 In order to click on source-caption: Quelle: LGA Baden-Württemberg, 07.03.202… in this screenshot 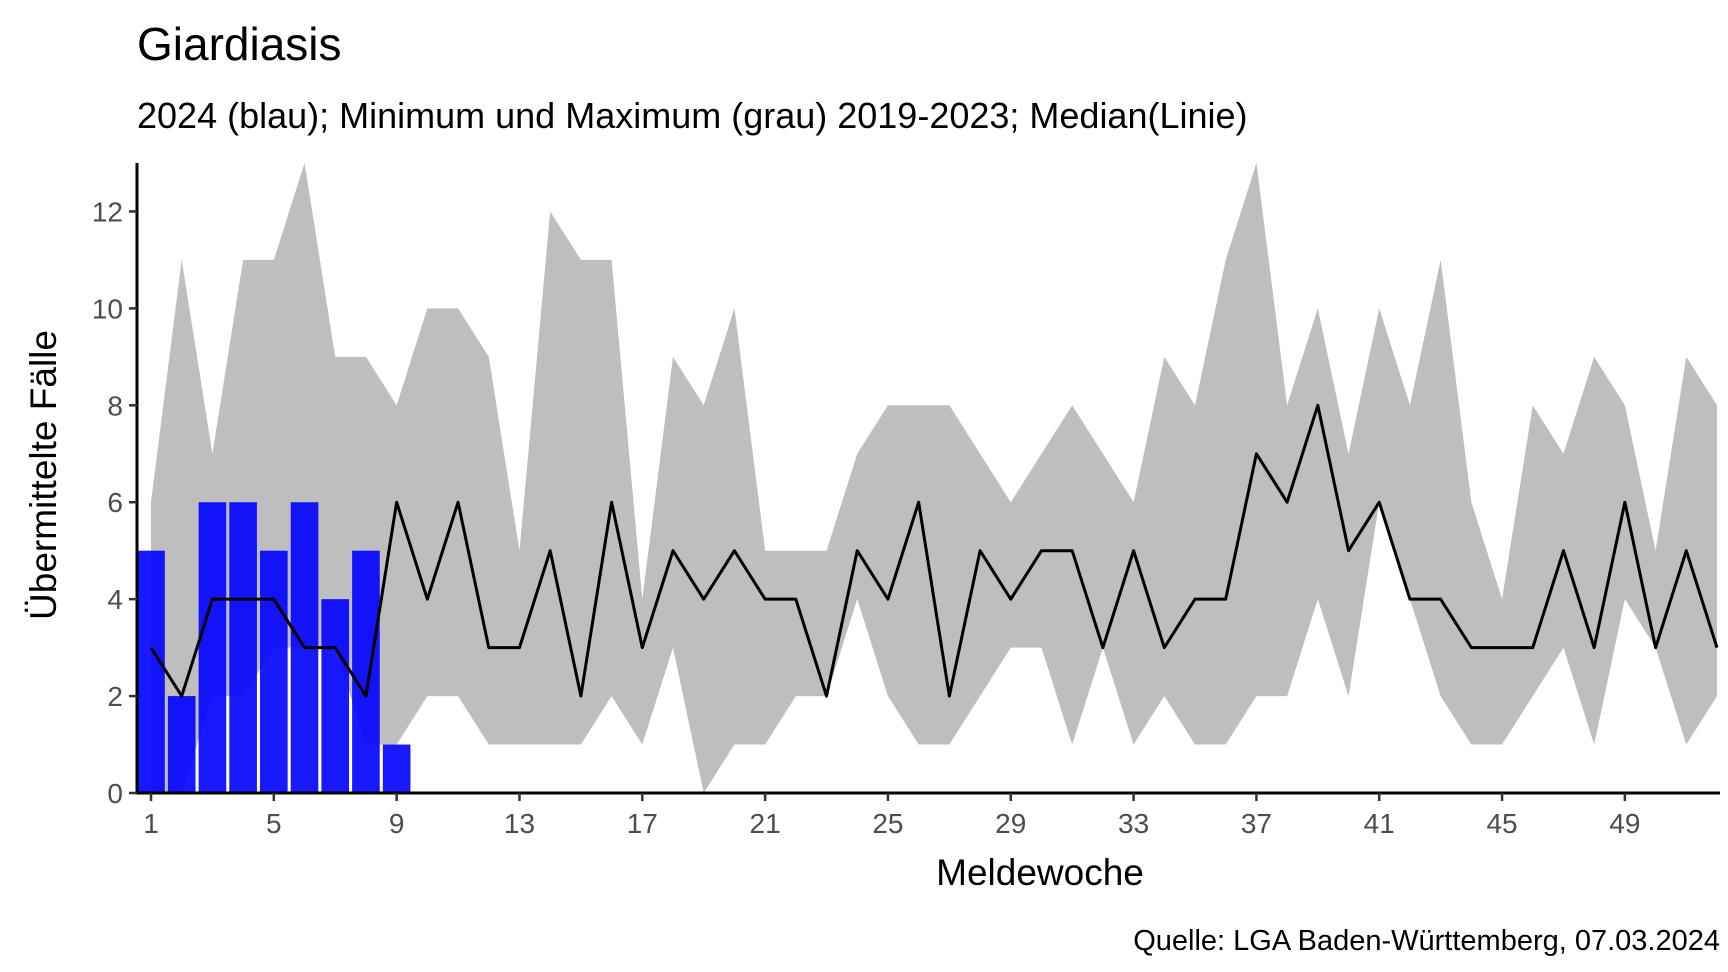, I will do `click(1426, 941)`.